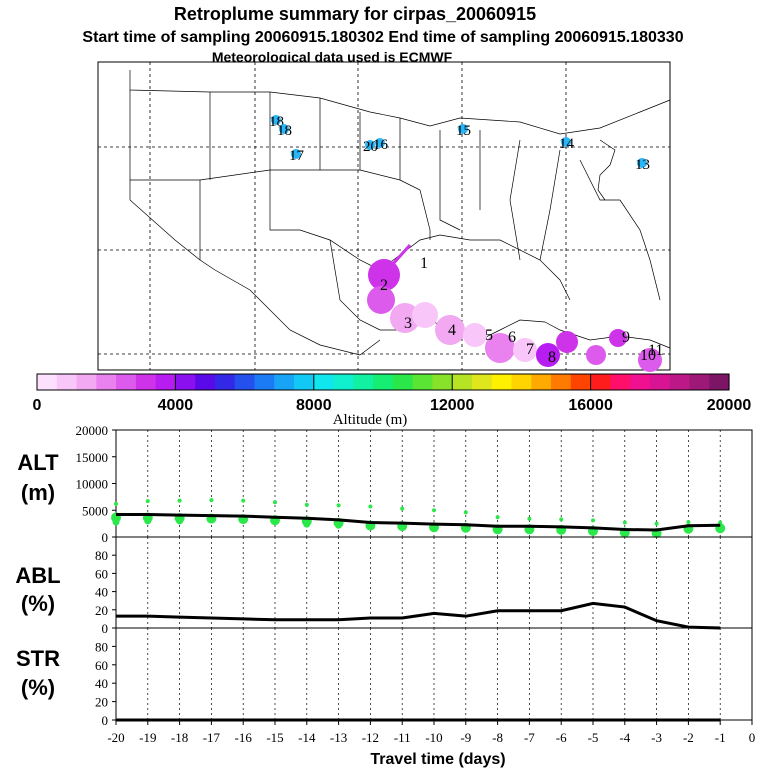 The image size is (768, 768). What do you see at coordinates (332, 57) in the screenshot?
I see `title-line3: Meteorological data used is ECMWF` at bounding box center [332, 57].